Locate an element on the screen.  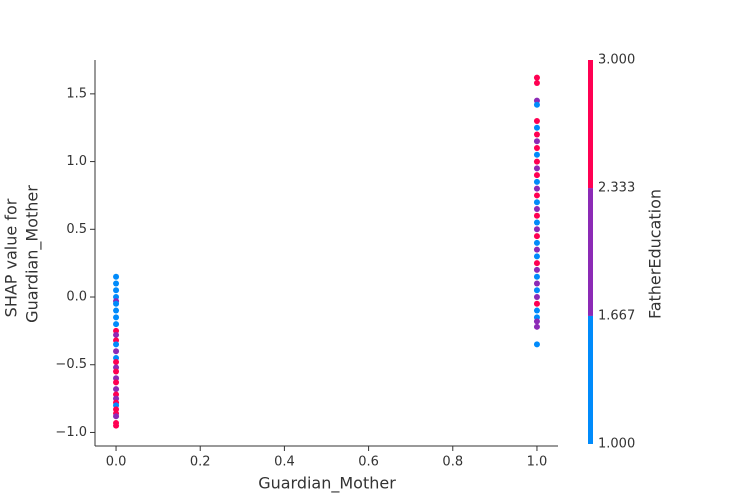
y-tick-label: 0.0 is located at coordinates (76, 297).